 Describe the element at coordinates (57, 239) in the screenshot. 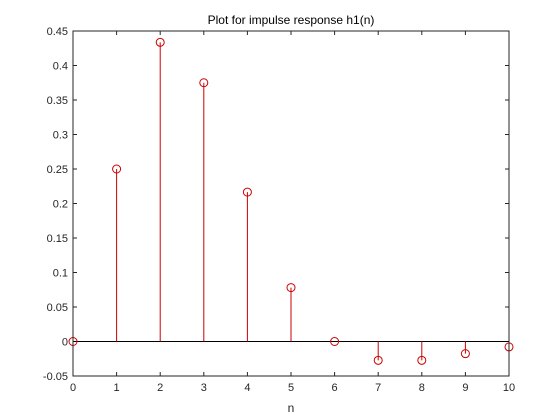

I see `y-tick-label: 0.15` at that location.